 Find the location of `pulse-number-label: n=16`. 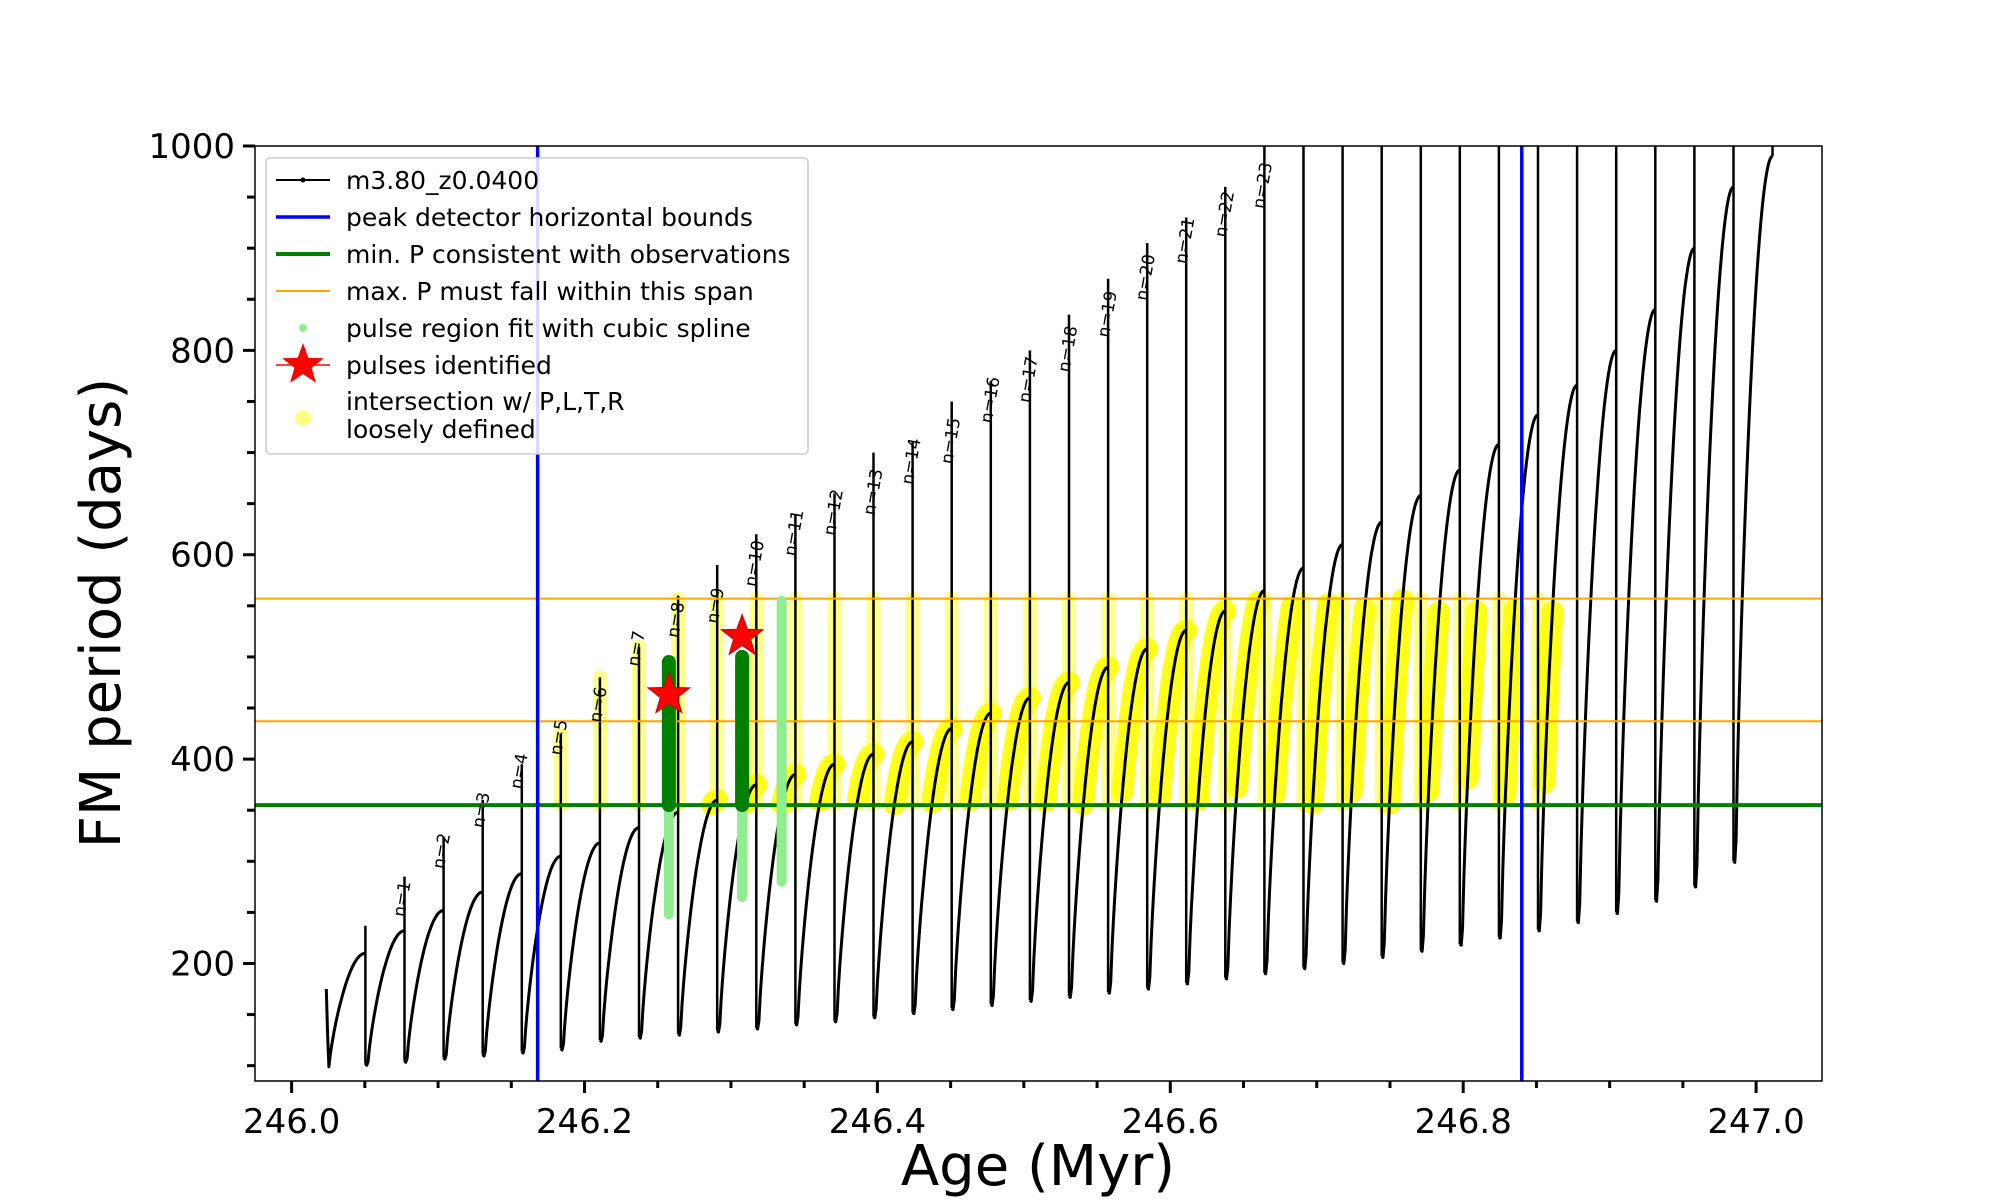

pulse-number-label: n=16 is located at coordinates (991, 399).